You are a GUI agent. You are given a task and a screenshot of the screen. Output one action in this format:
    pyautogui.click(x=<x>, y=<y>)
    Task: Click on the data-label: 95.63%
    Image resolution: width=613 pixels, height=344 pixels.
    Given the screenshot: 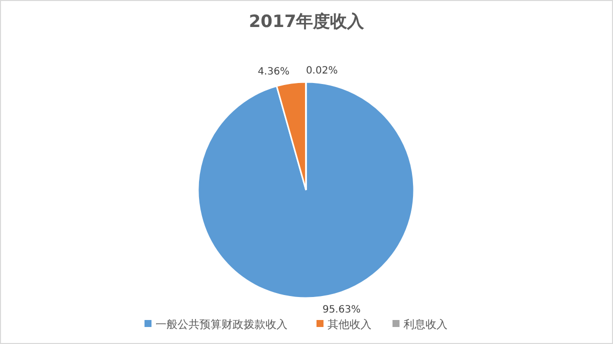 What is the action you would take?
    pyautogui.click(x=341, y=310)
    